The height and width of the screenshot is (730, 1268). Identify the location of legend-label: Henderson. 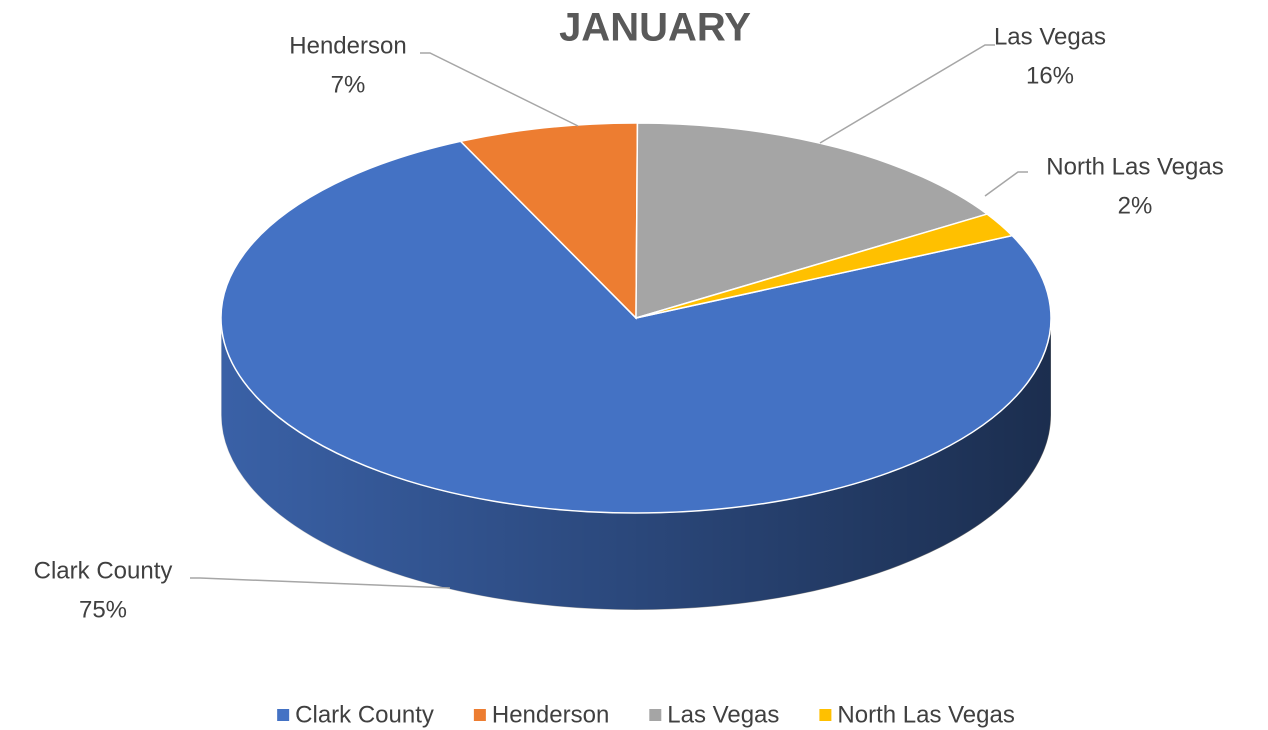
(550, 714).